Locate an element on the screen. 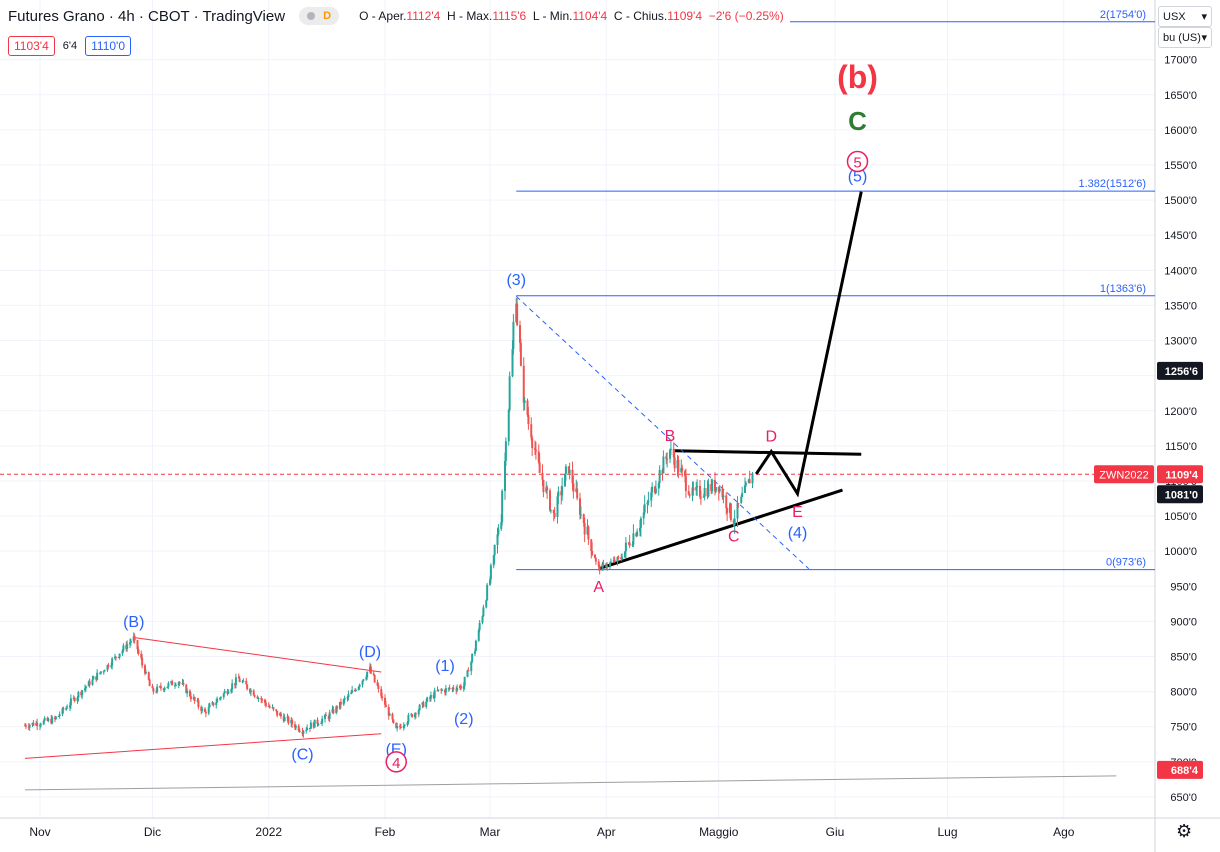 This screenshot has height=852, width=1220. price-marker-label: 1081'0 is located at coordinates (1181, 495).